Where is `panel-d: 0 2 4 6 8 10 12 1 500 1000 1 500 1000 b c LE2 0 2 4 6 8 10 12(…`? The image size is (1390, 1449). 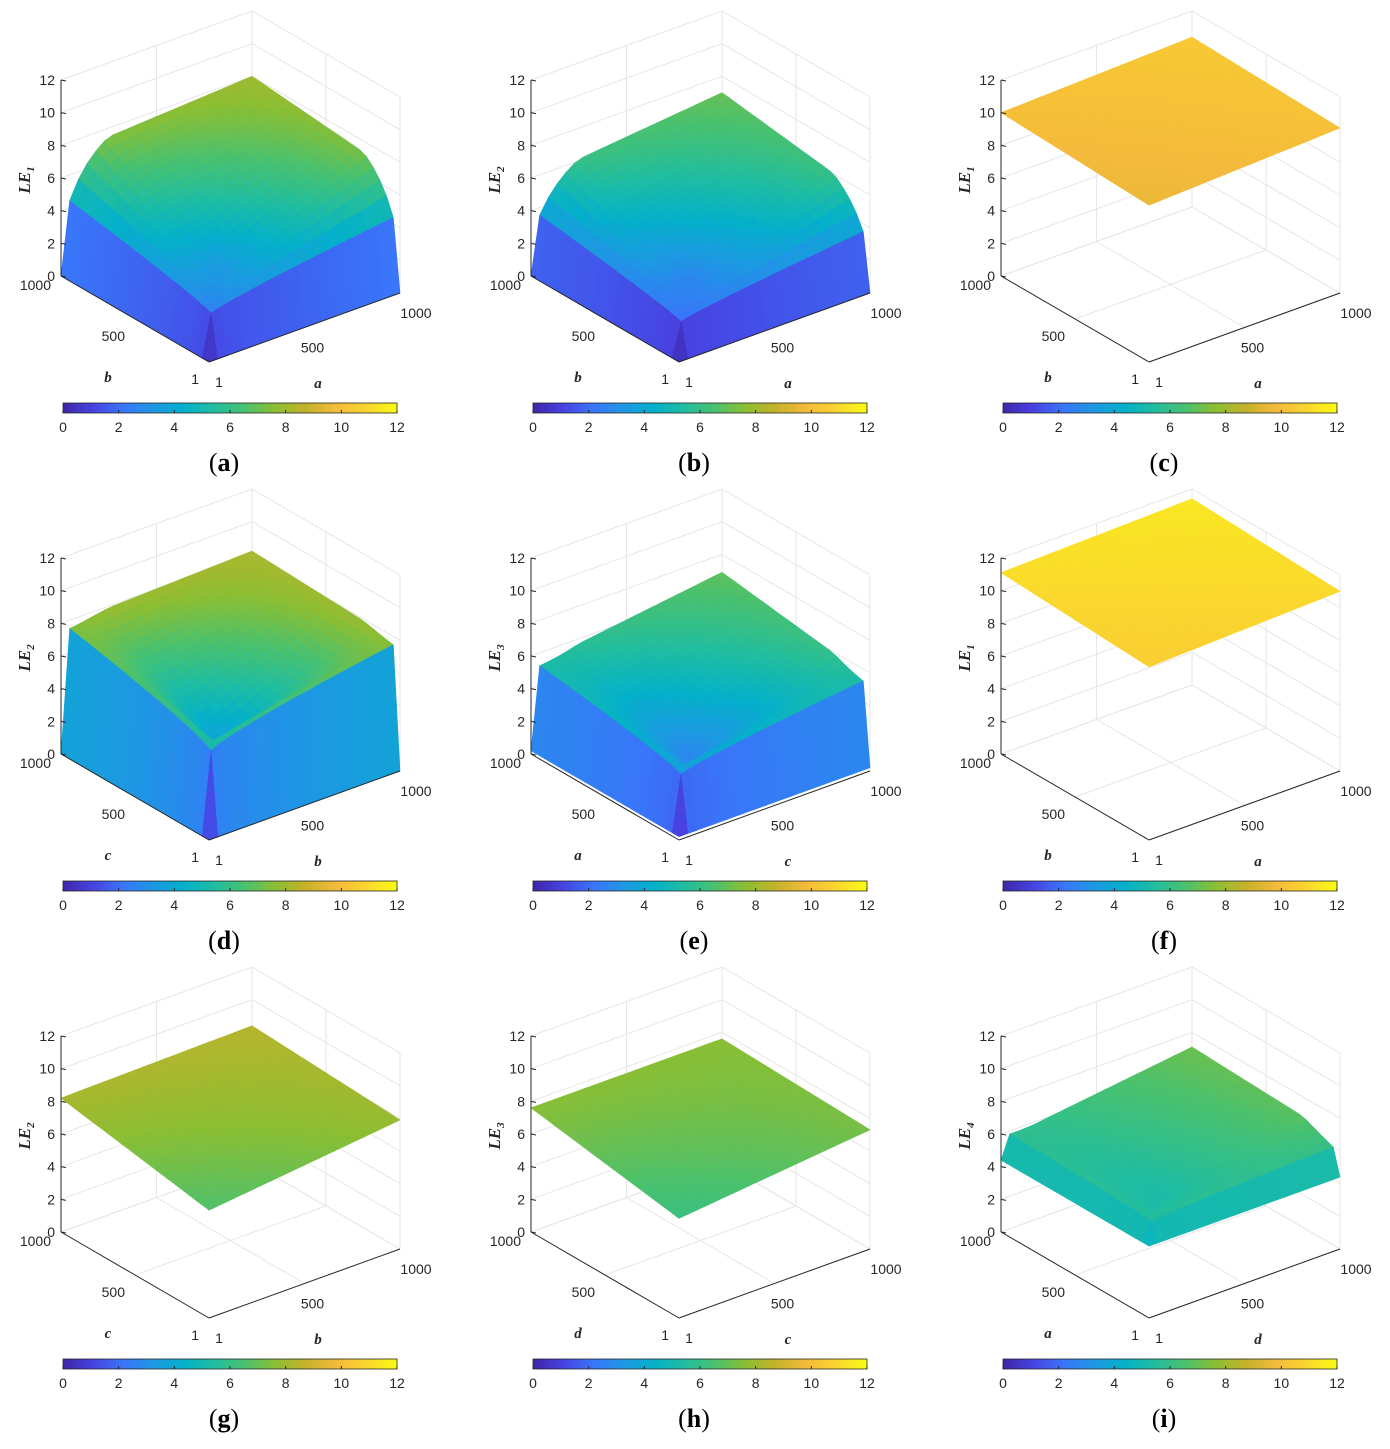 panel-d: 0 2 4 6 8 10 12 1 500 1000 1 500 1000 b c LE2 0 2 4 6 8 10 12(… is located at coordinates (220, 716).